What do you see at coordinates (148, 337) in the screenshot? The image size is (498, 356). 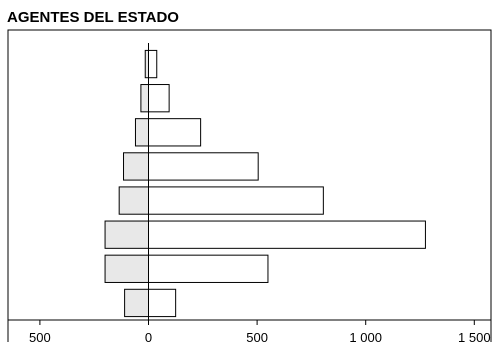 I see `x-tick-label: 0` at bounding box center [148, 337].